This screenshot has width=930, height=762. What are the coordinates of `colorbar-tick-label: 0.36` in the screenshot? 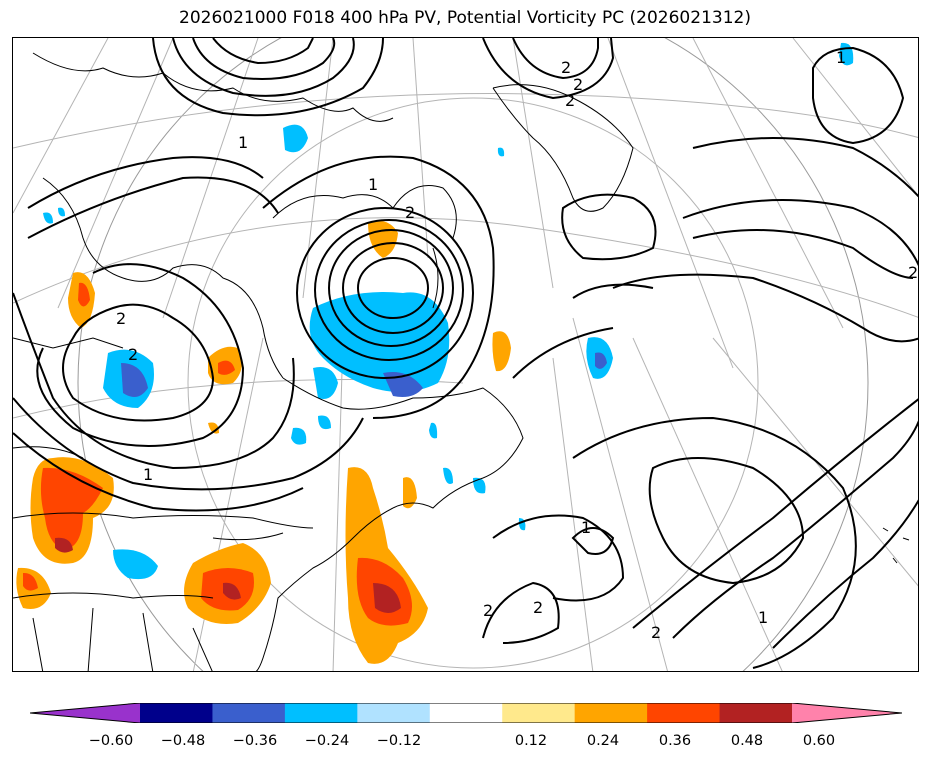 It's located at (675, 741).